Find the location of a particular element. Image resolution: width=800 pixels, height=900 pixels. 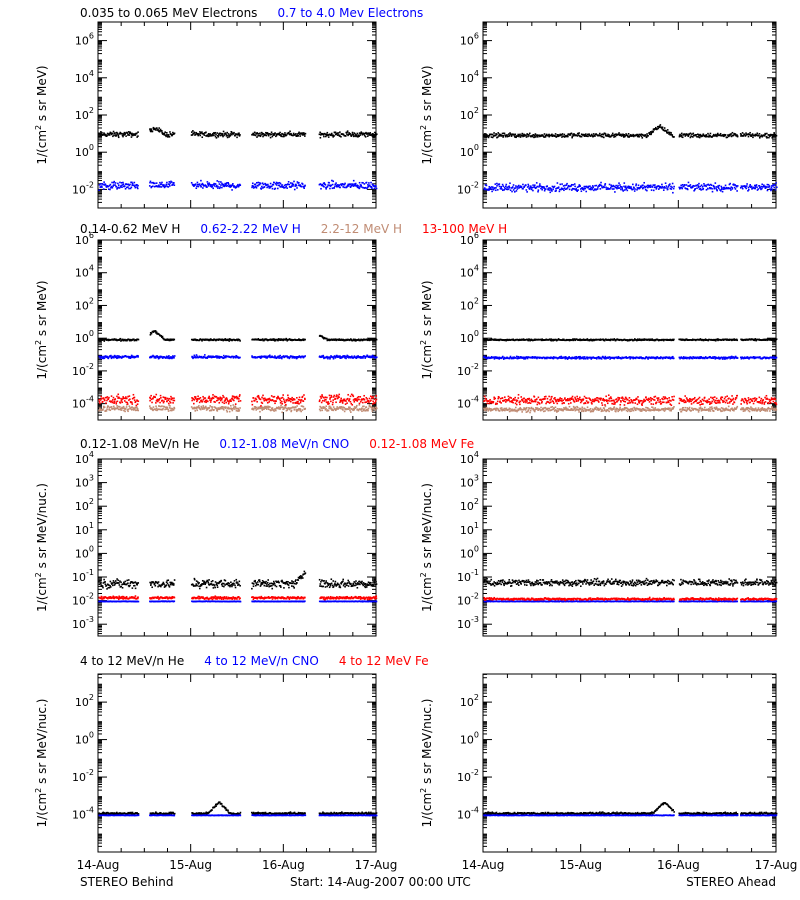

series-points is located at coordinates (238, 336).